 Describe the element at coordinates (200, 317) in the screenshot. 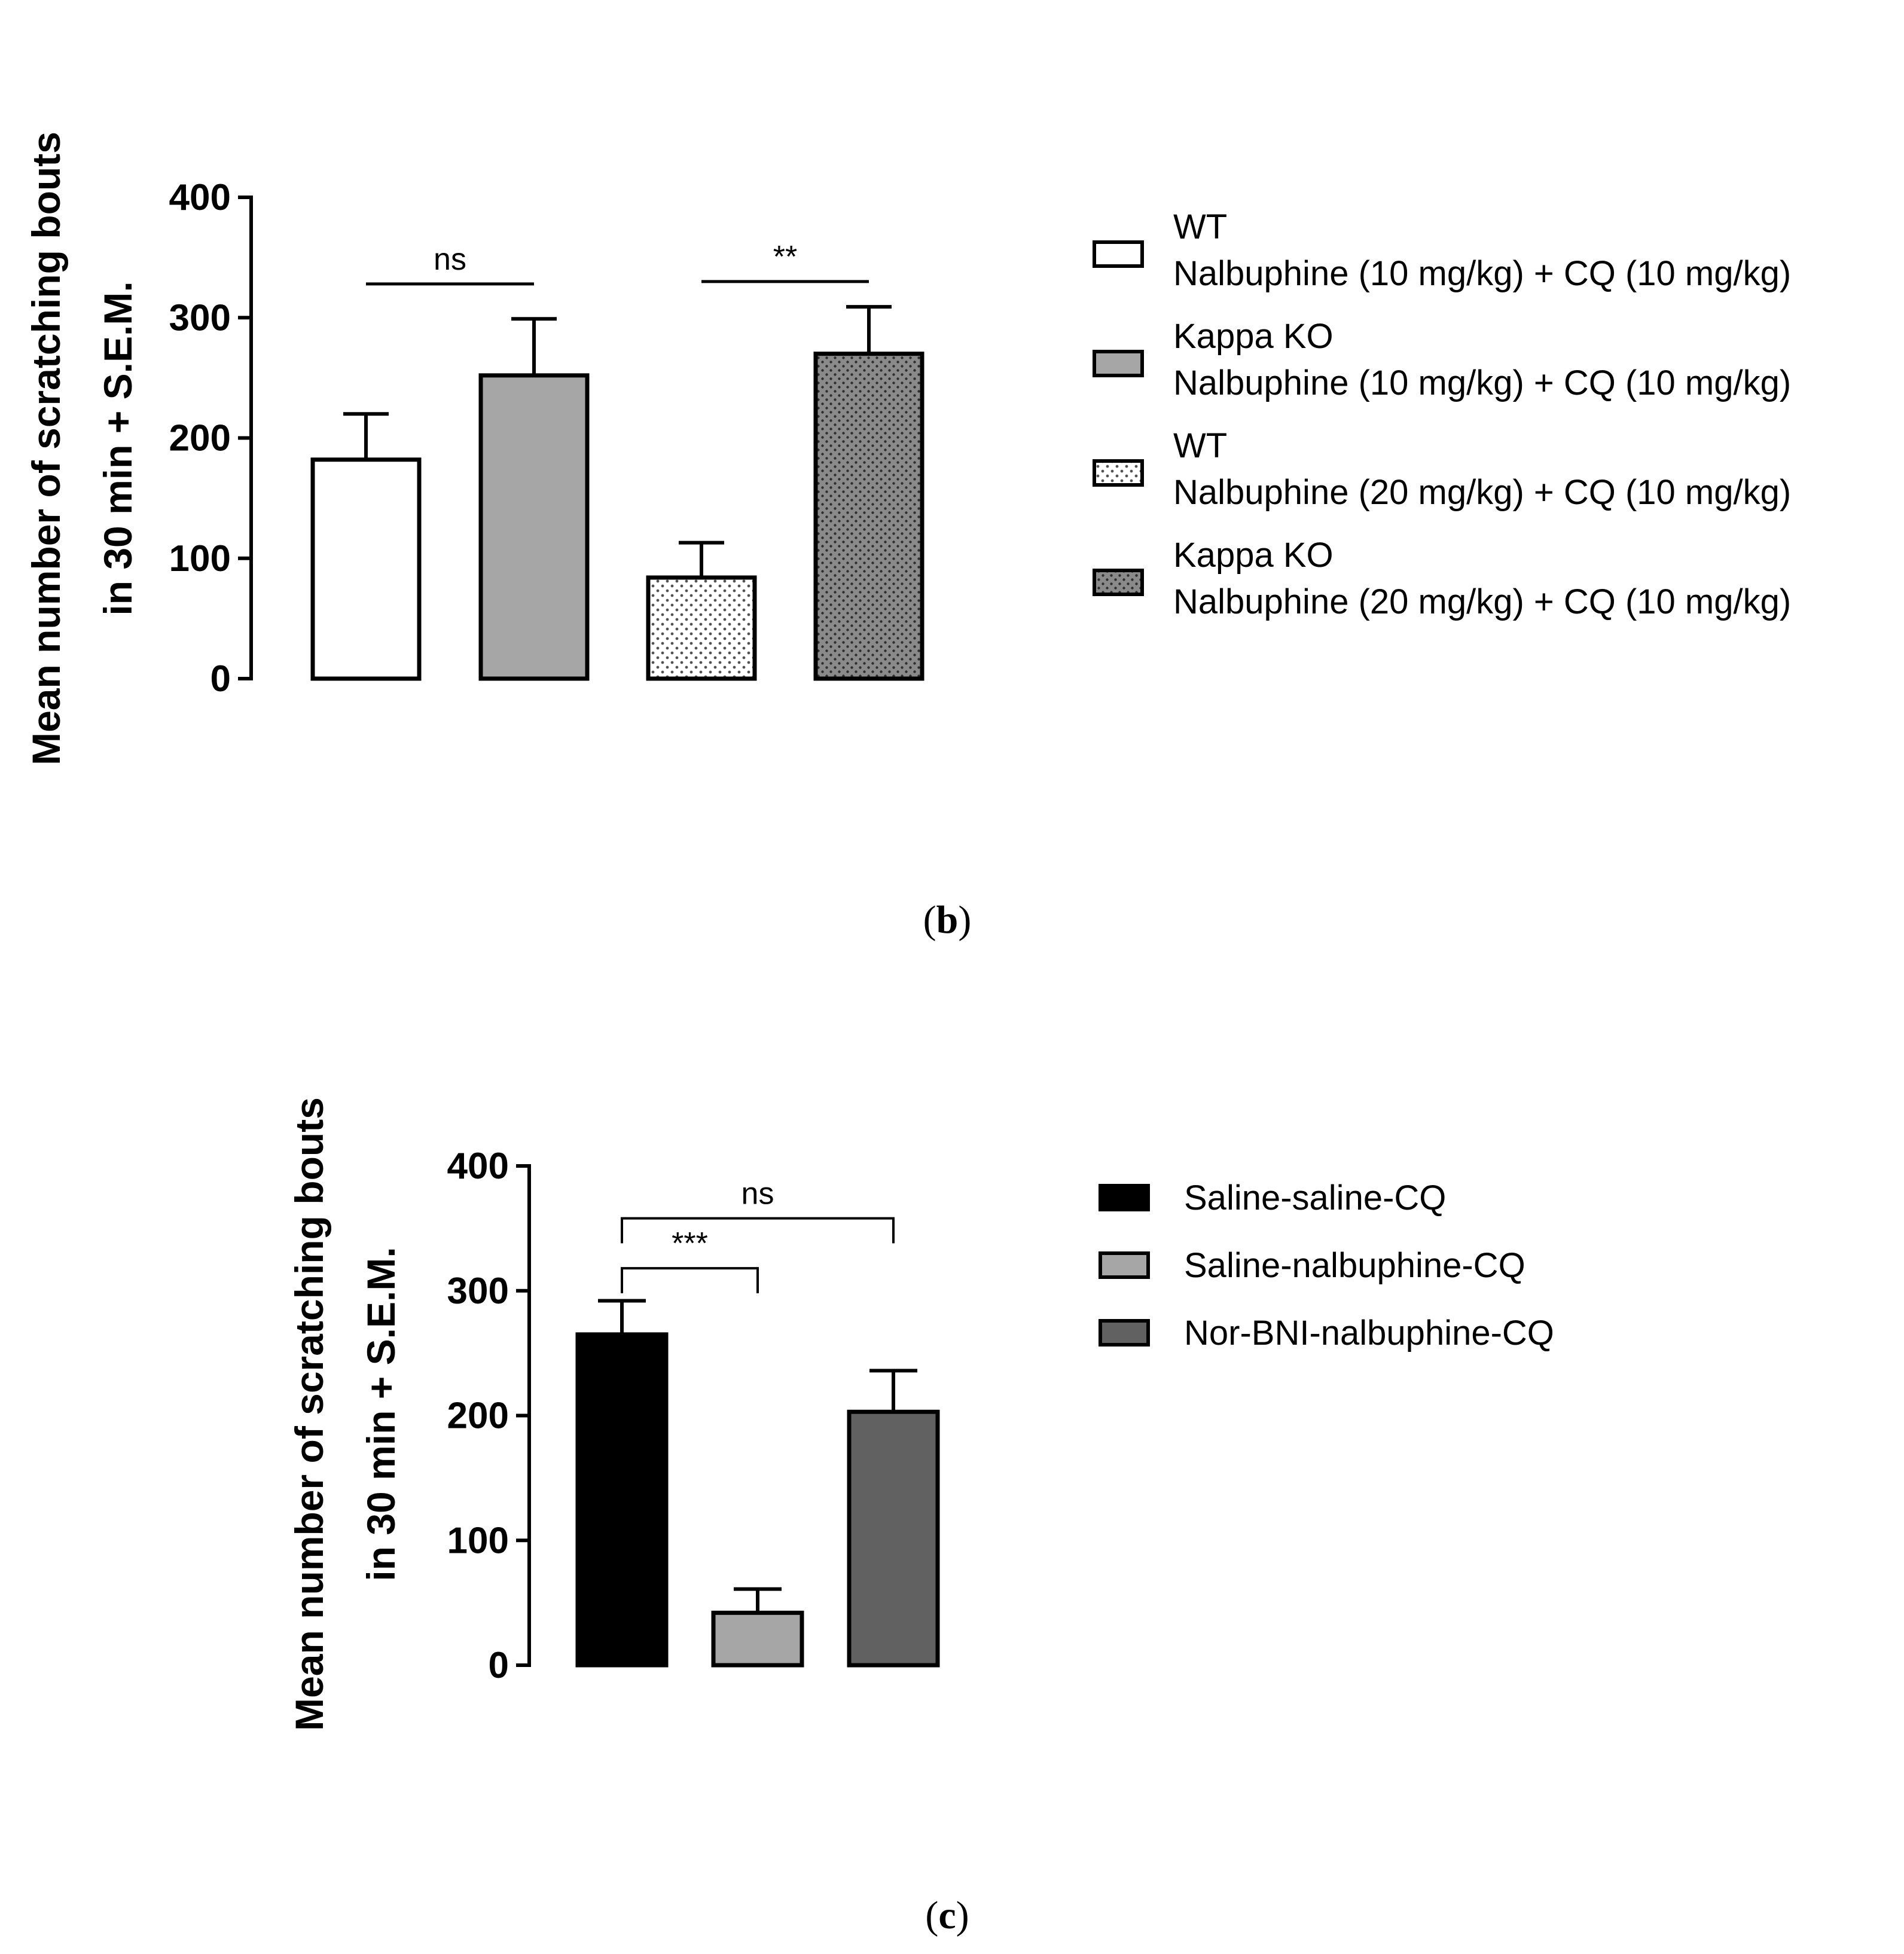

I see `b-ytick-label-3: 300` at that location.